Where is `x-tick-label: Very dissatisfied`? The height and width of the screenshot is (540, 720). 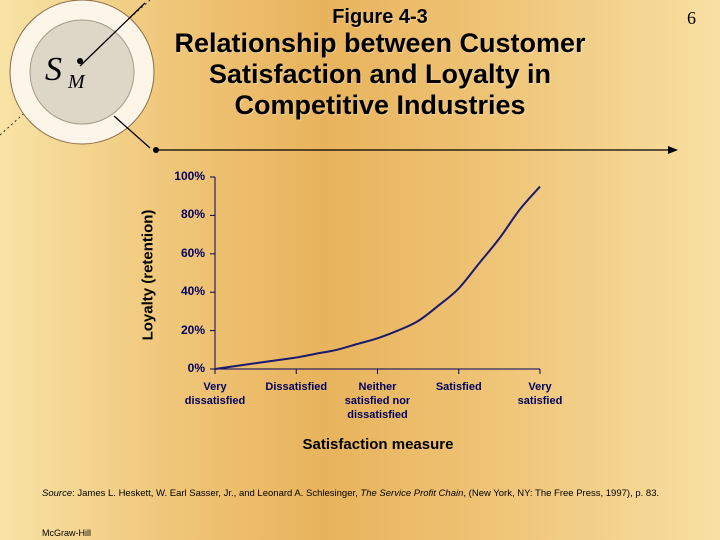
x-tick-label: Very dissatisfied is located at coordinates (215, 394).